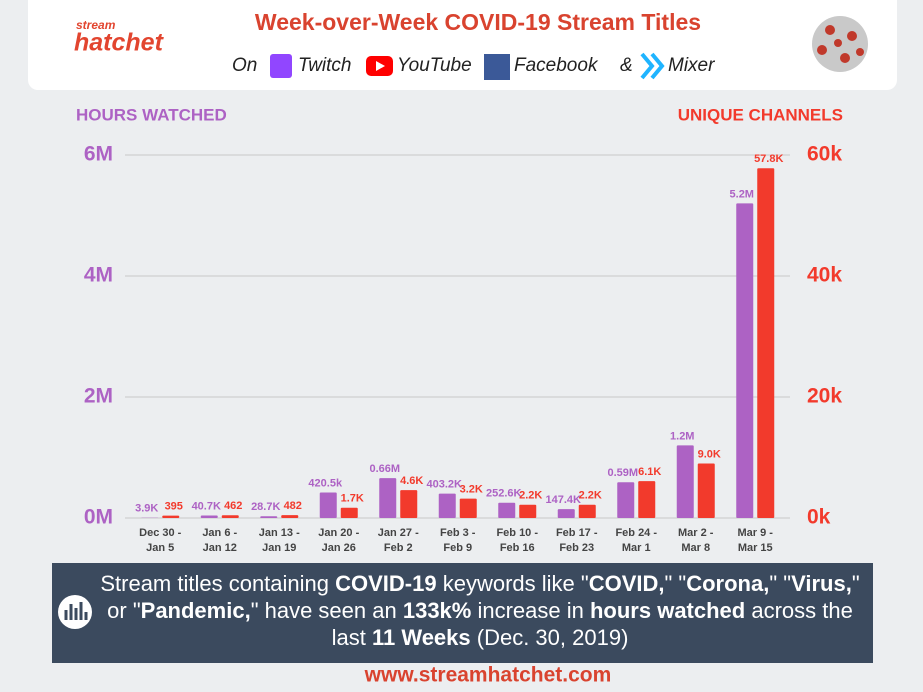 The height and width of the screenshot is (692, 923). What do you see at coordinates (760, 114) in the screenshot?
I see `y2-axis-label: UNIQUE CHANNELS` at bounding box center [760, 114].